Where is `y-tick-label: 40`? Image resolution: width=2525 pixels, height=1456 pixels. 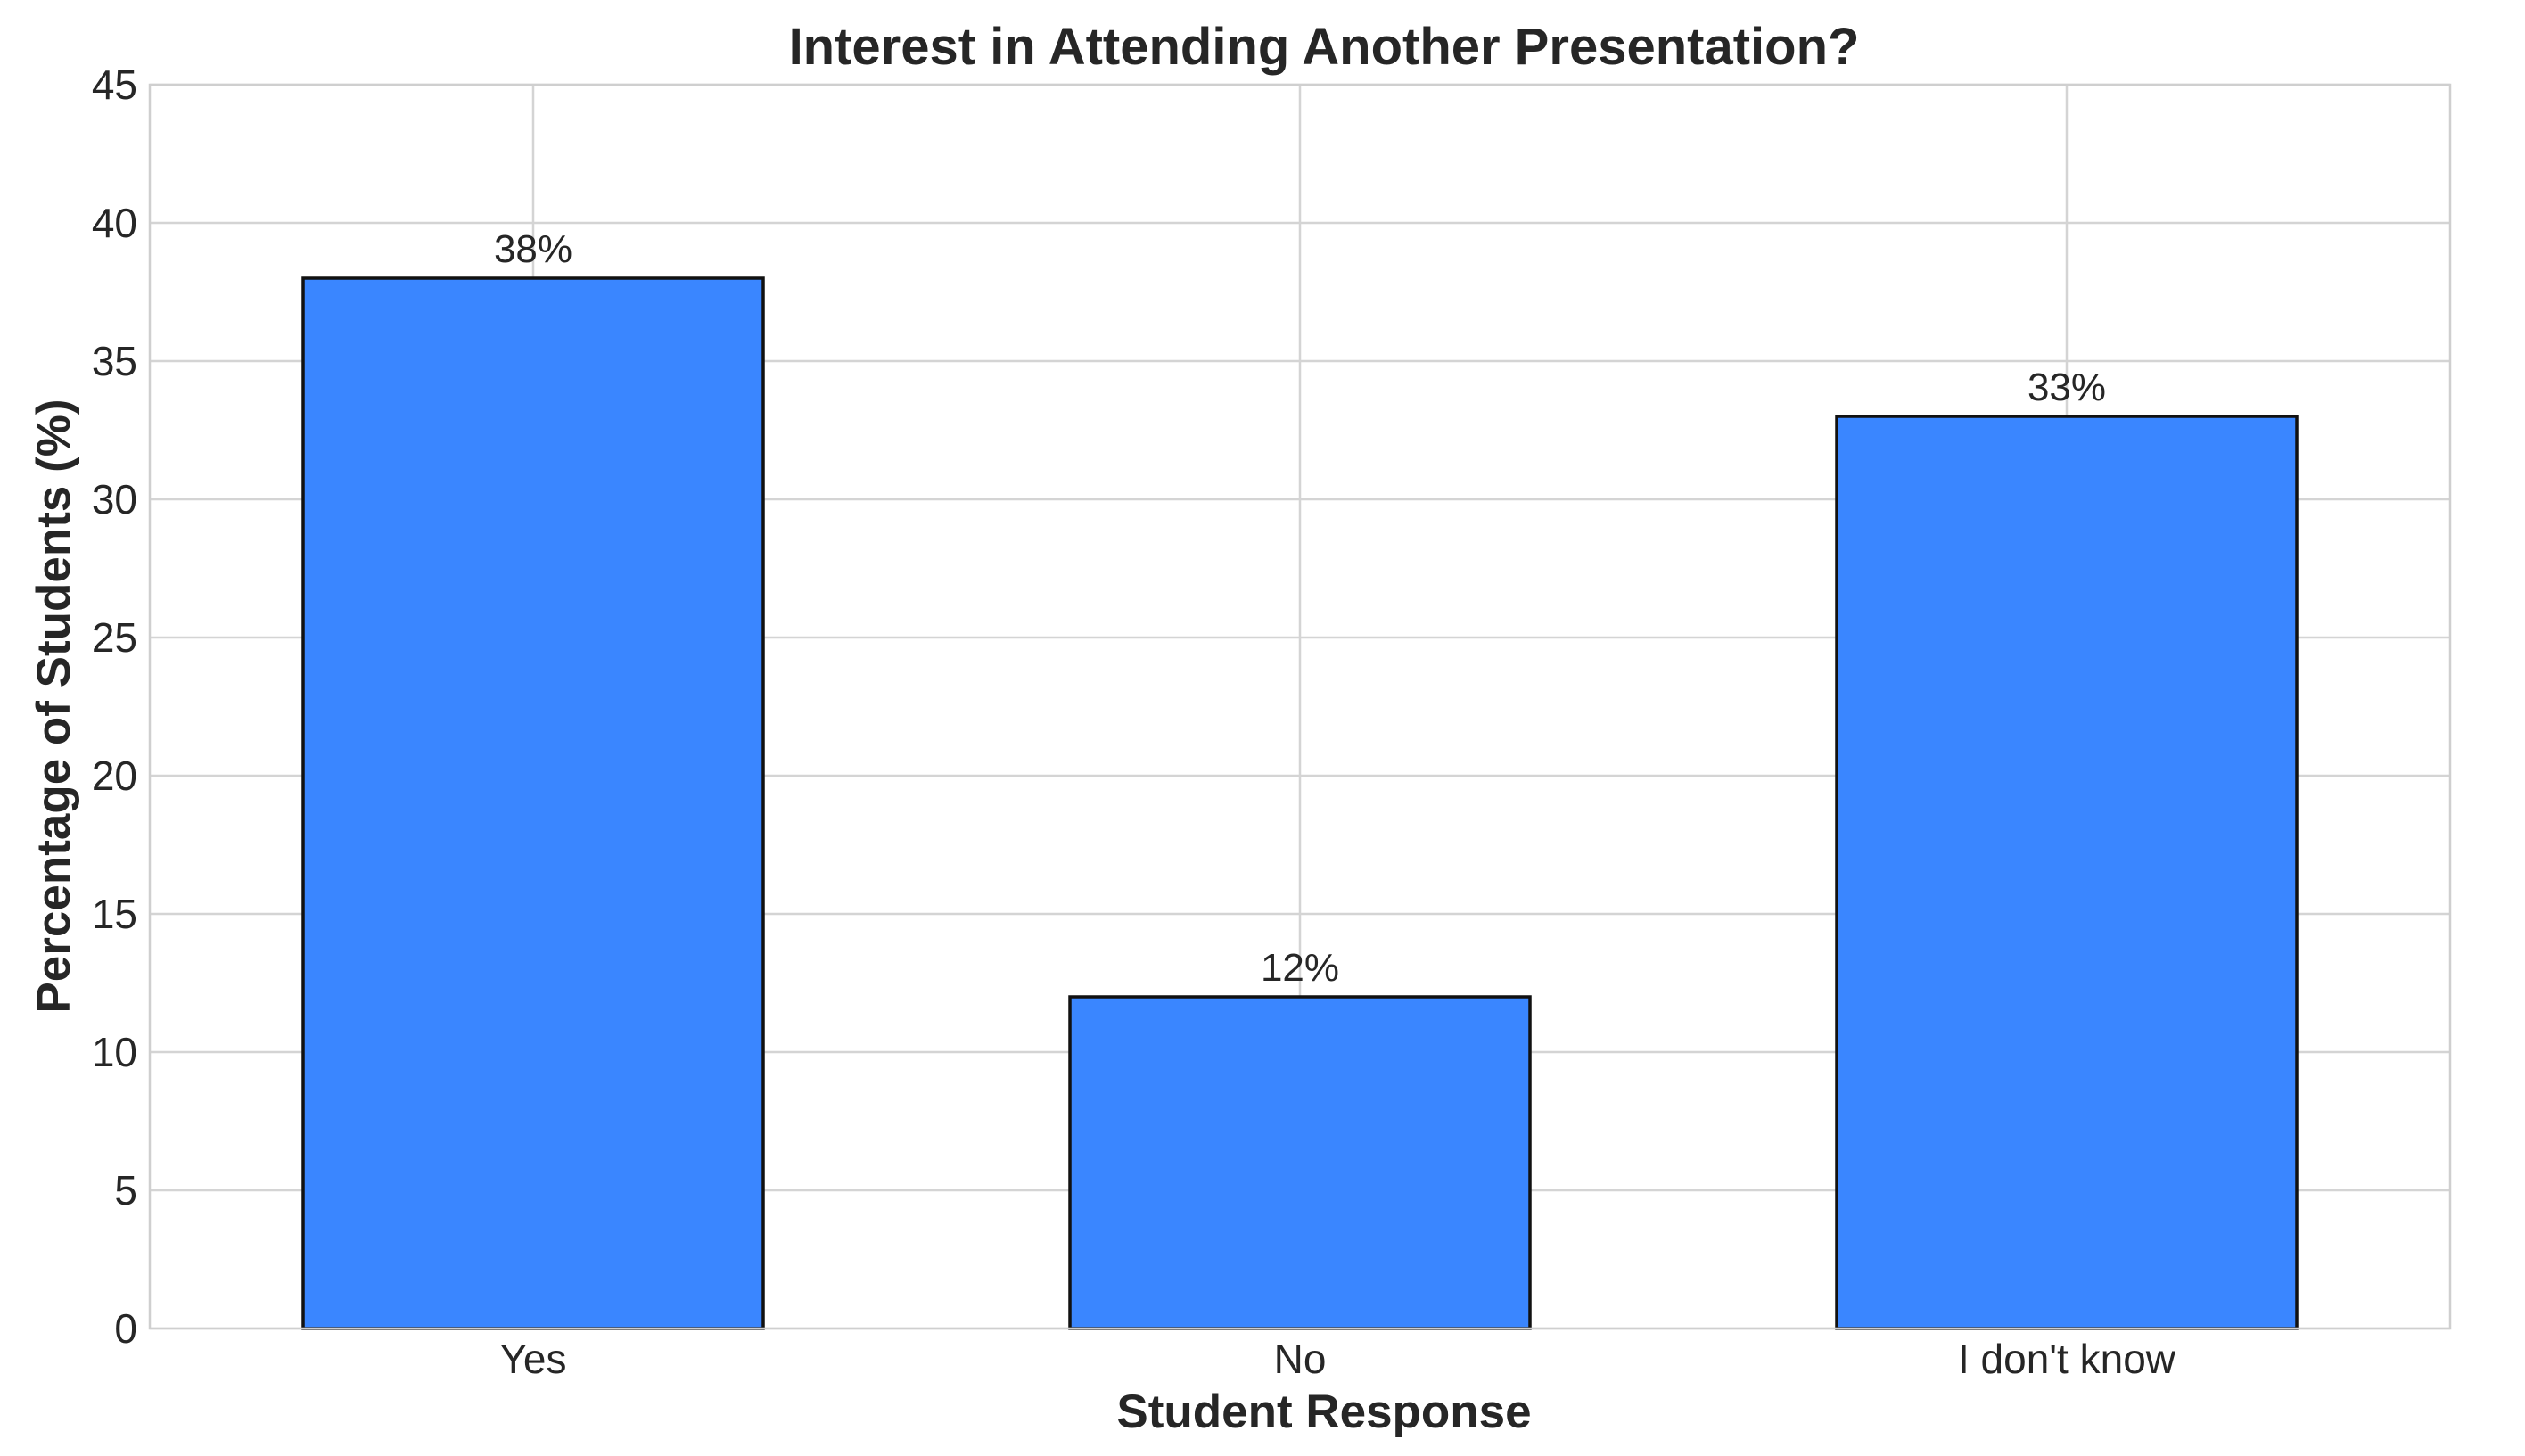 y-tick-label: 40 is located at coordinates (115, 223).